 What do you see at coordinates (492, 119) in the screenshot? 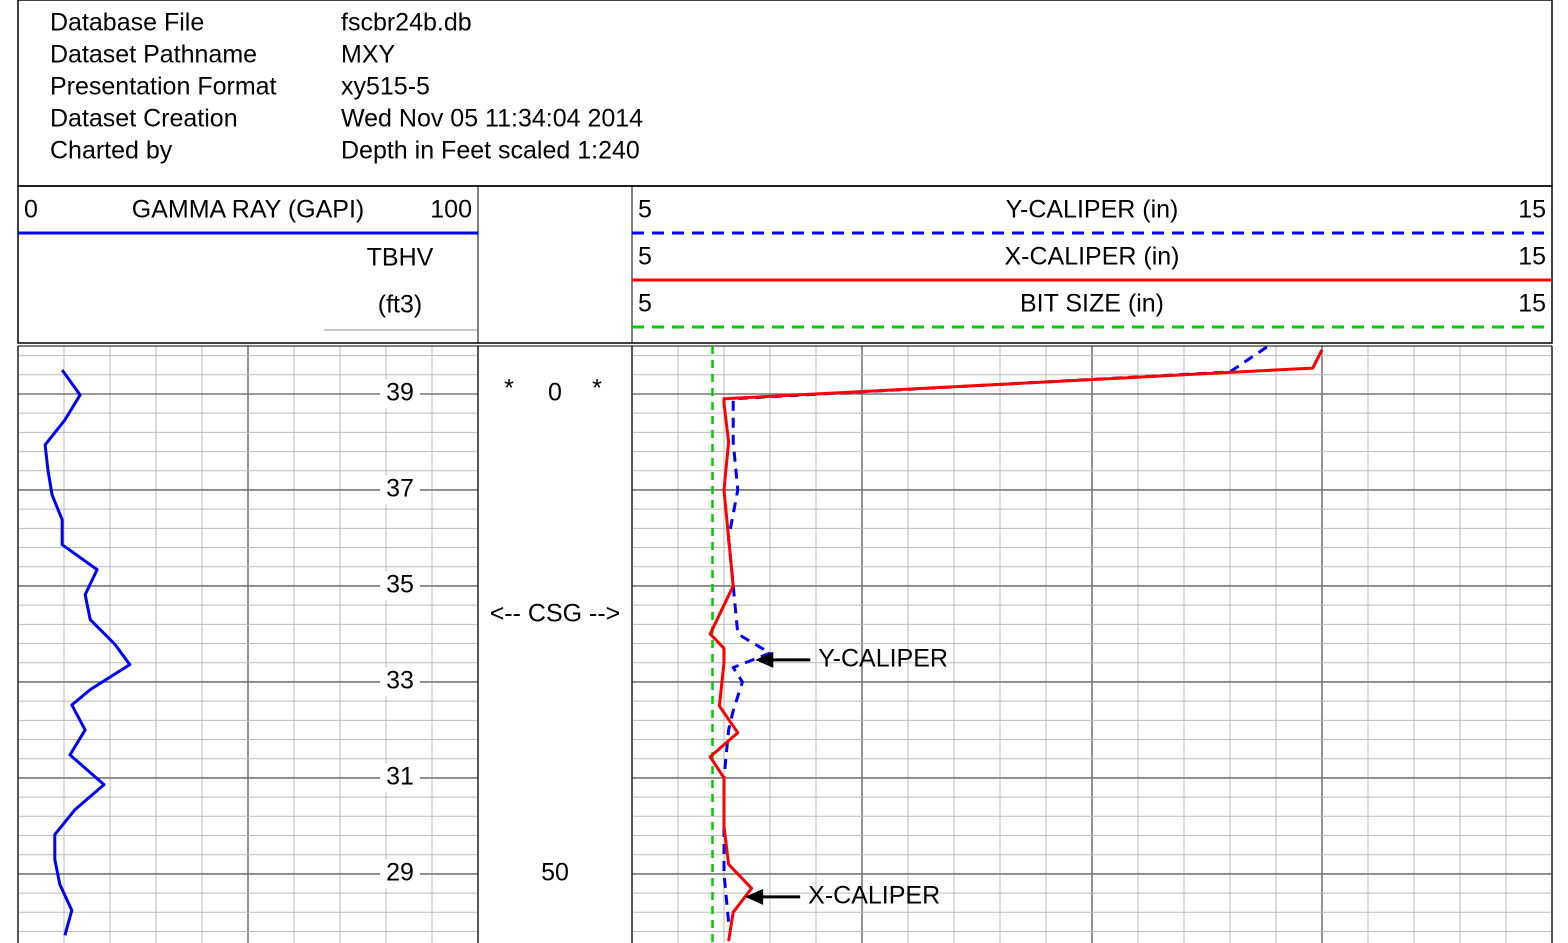
I see `field-value: Wed Nov 05 11:34:04 2014` at bounding box center [492, 119].